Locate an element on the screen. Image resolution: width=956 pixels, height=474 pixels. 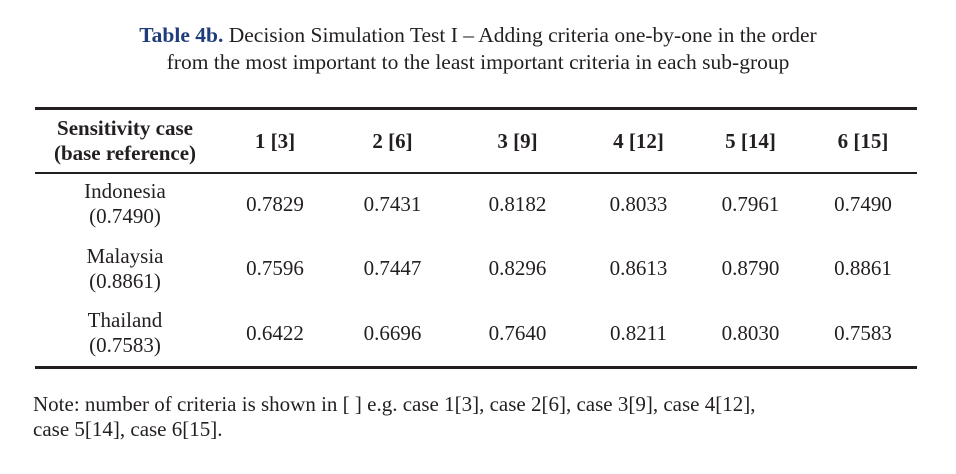
table-cell: 0.8182 is located at coordinates (517, 203).